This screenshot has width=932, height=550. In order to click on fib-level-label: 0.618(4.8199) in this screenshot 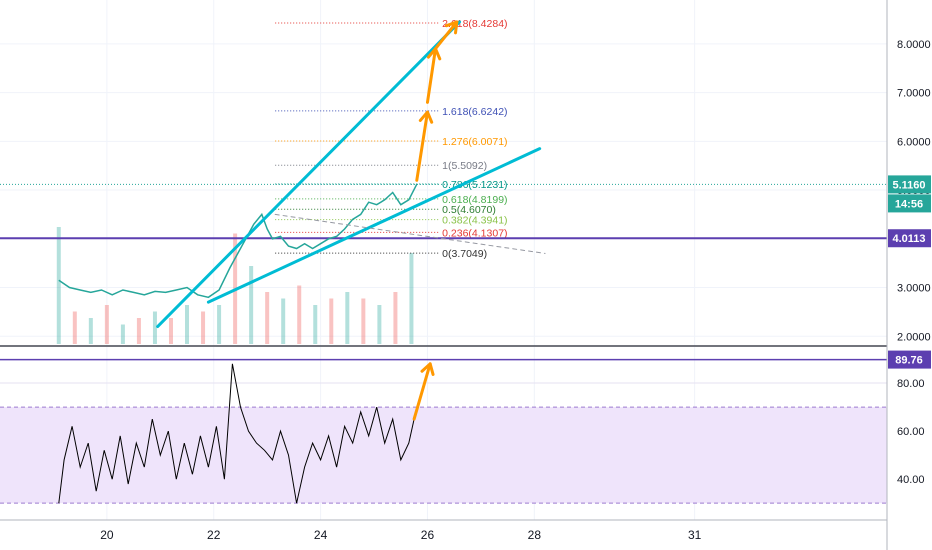, I will do `click(474, 200)`.